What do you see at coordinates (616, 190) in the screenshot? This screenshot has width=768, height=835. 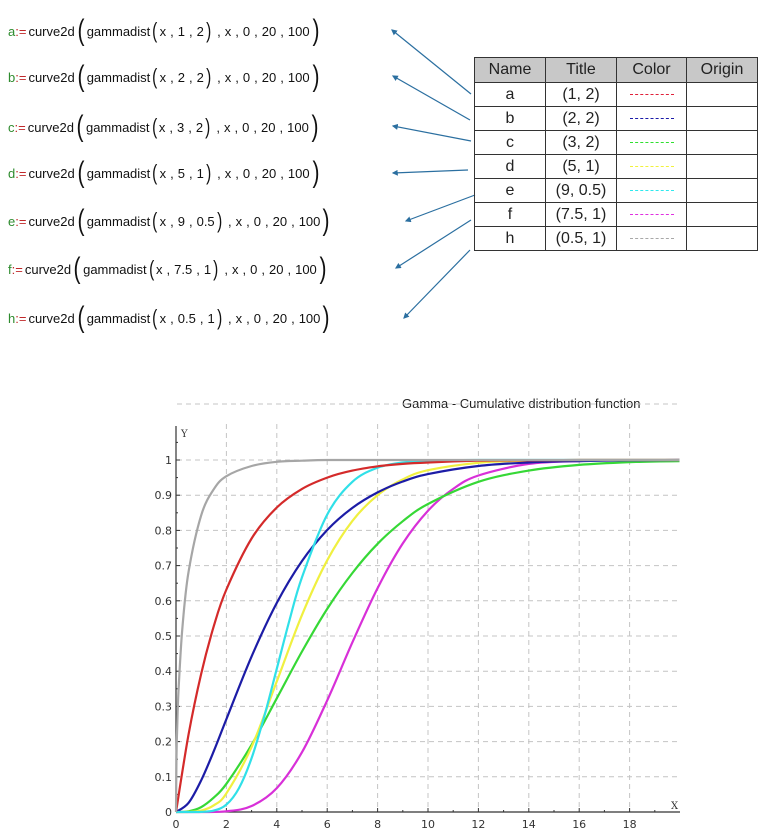 I see `legend-row-e: e (9, 0.5)` at bounding box center [616, 190].